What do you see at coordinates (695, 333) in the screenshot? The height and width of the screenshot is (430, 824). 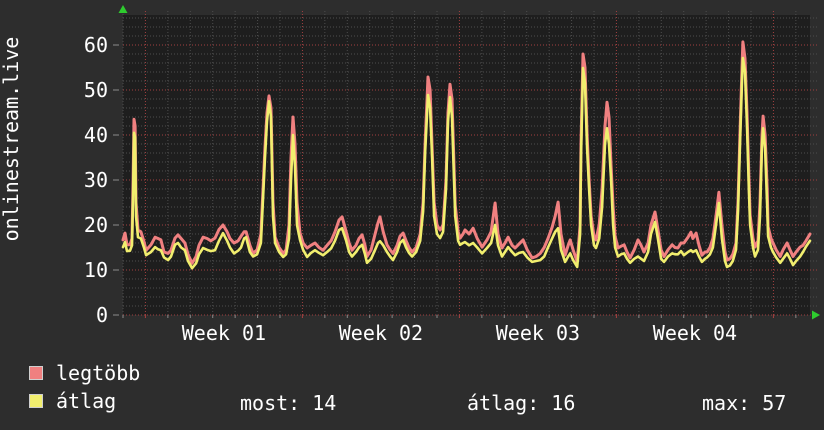 I see `x-axis-week-label: Week 04` at bounding box center [695, 333].